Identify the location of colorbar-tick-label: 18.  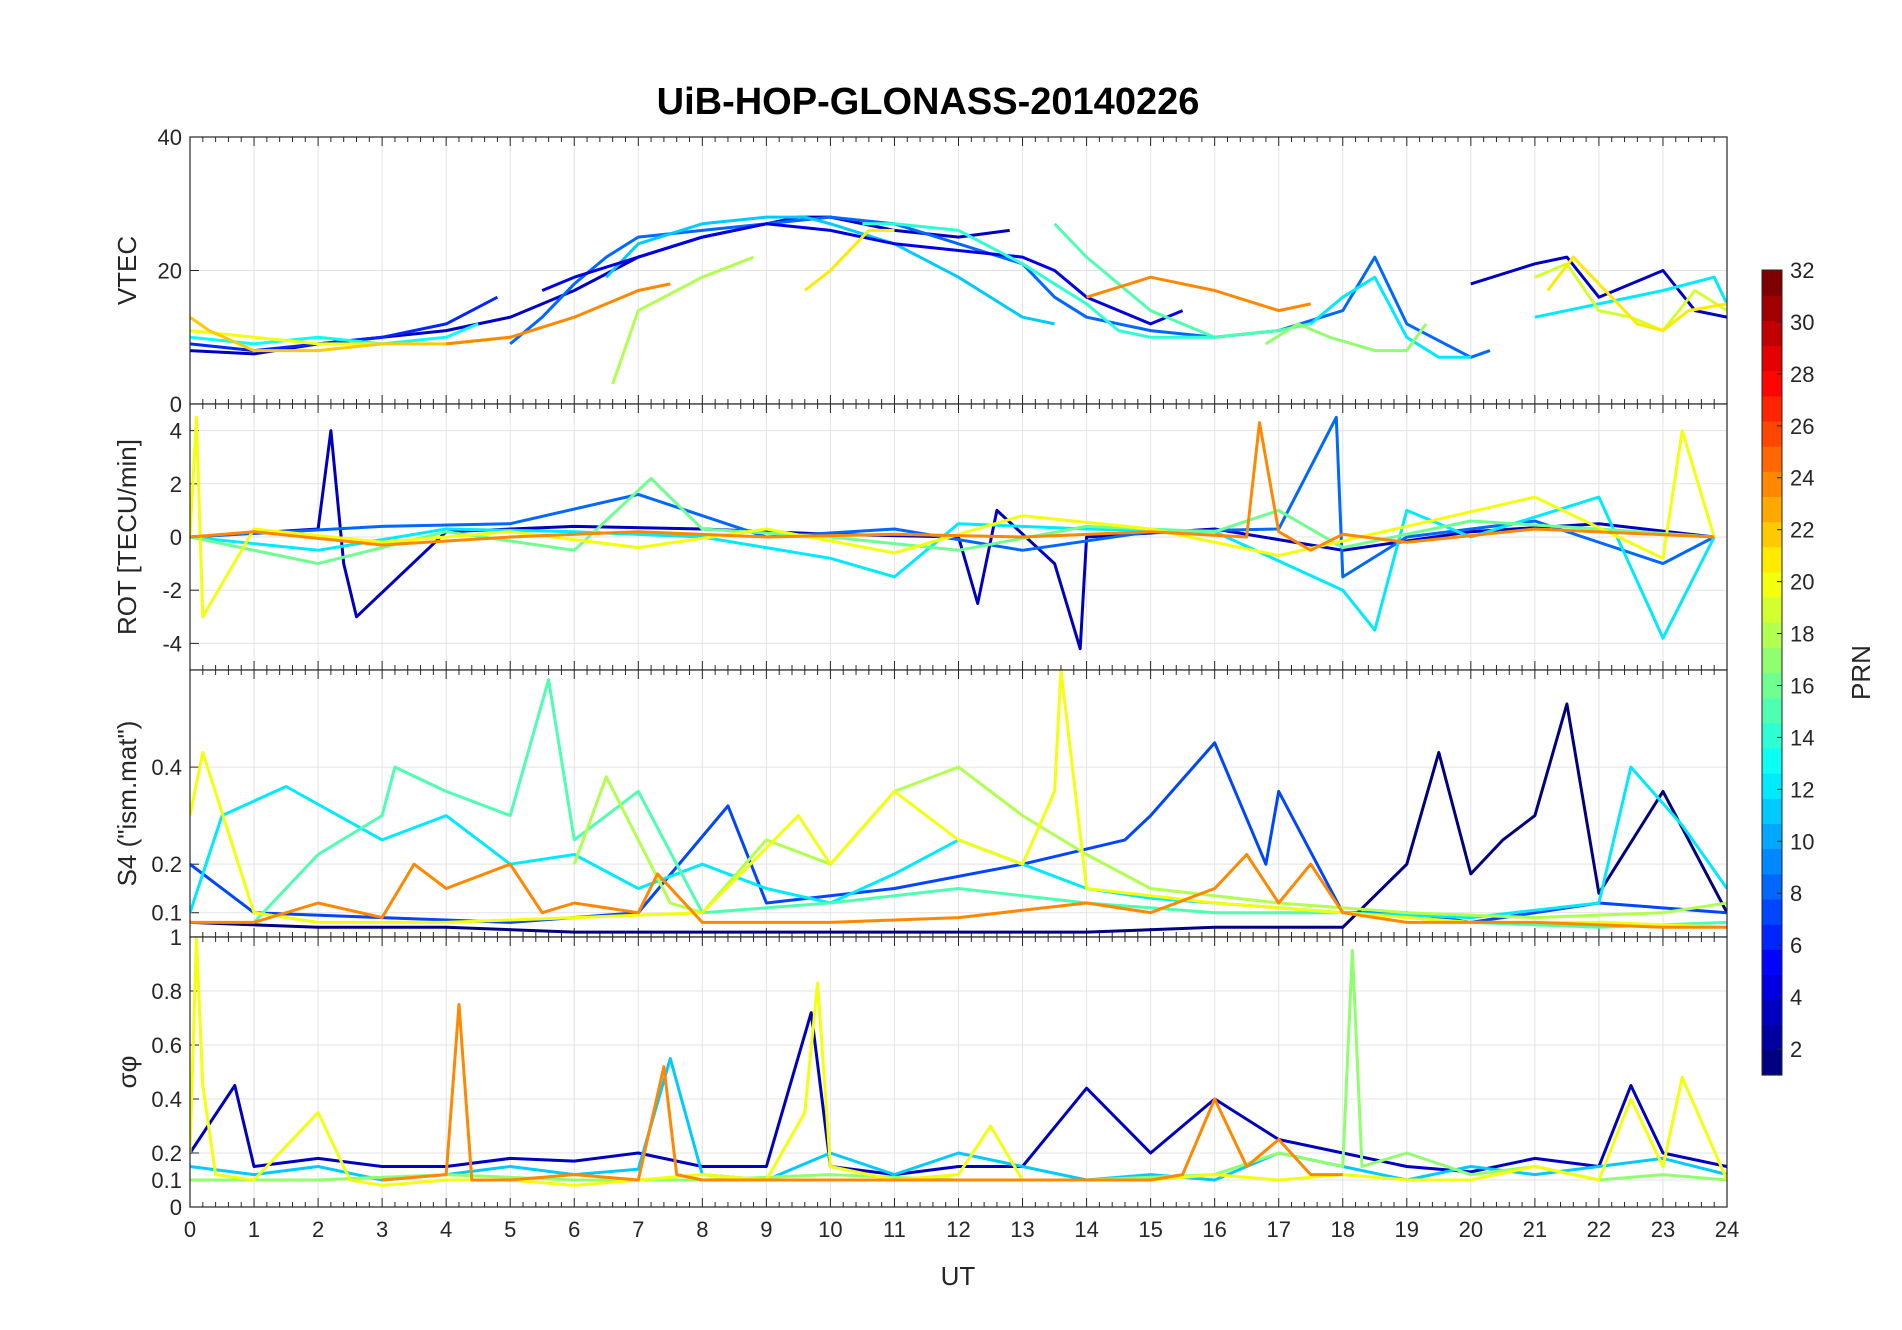
(1802, 634).